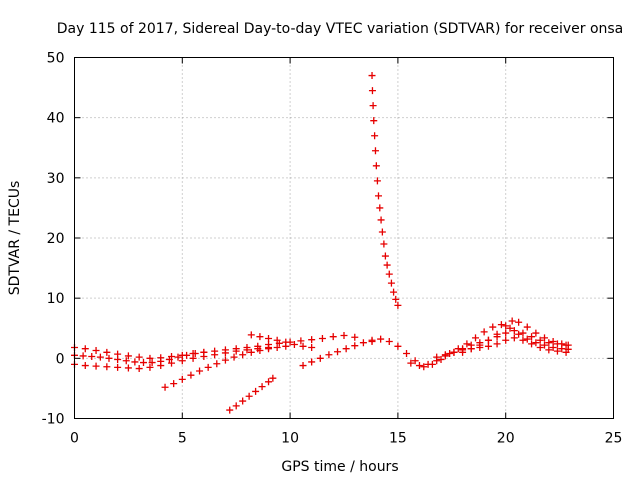  What do you see at coordinates (506, 439) in the screenshot?
I see `x-tick-label: 20` at bounding box center [506, 439].